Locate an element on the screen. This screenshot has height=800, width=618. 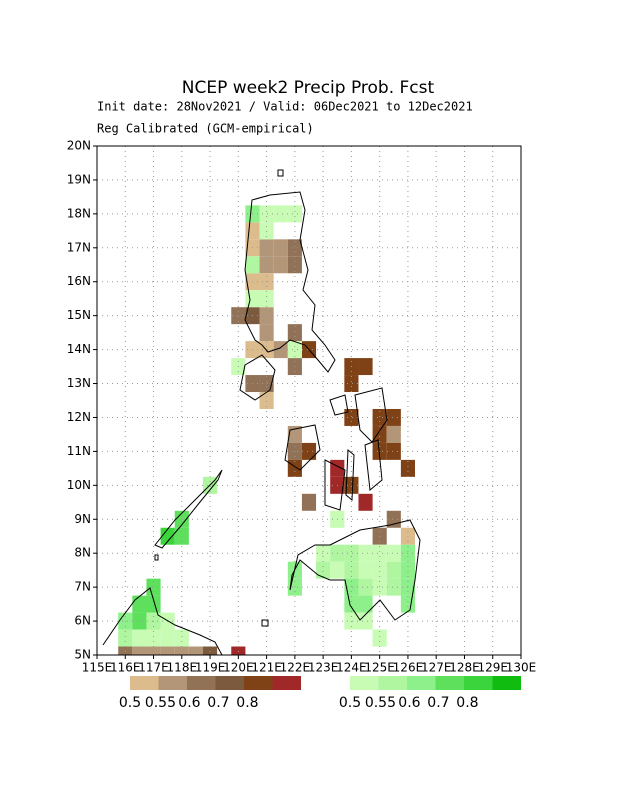
y-tick-label: 8N is located at coordinates (82, 553).